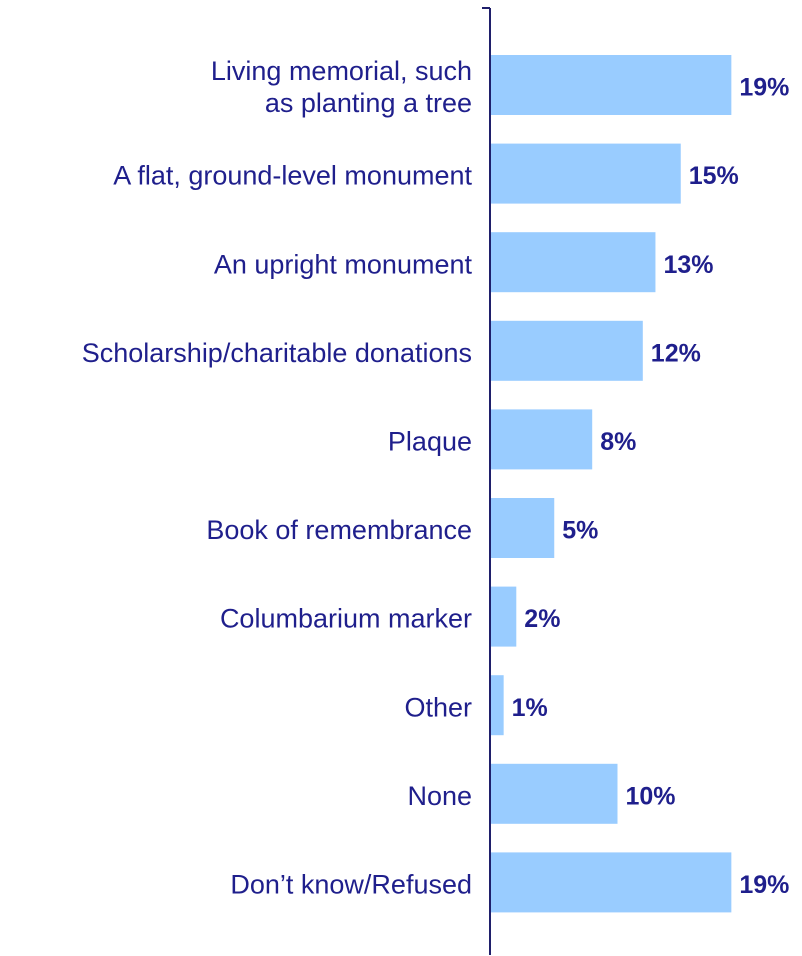  What do you see at coordinates (688, 265) in the screenshot?
I see `value-label: 13%` at bounding box center [688, 265].